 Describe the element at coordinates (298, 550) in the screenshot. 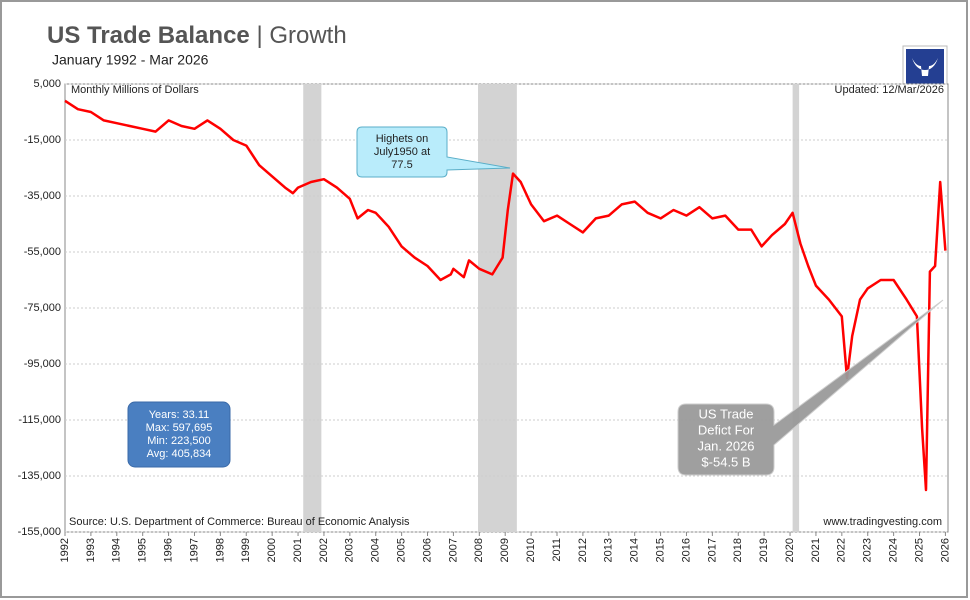

I see `x-tick-label: 2001` at that location.